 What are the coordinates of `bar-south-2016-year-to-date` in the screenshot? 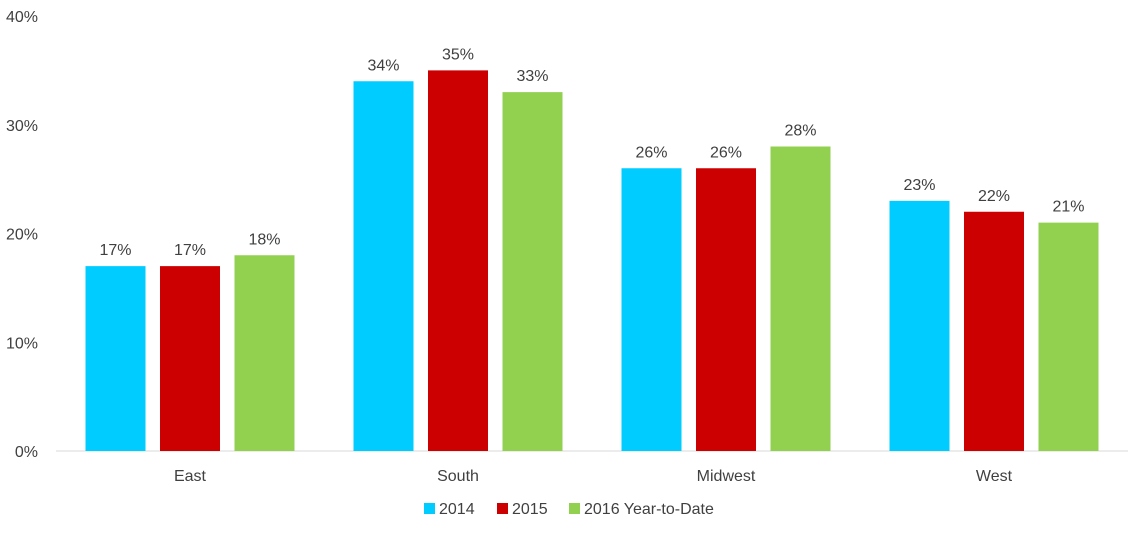 It's located at (532, 271).